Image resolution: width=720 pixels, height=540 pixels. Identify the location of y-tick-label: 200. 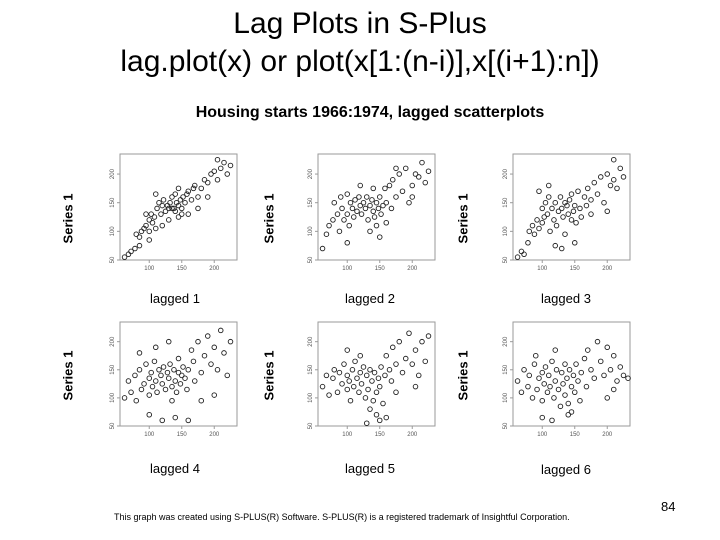
(113, 341).